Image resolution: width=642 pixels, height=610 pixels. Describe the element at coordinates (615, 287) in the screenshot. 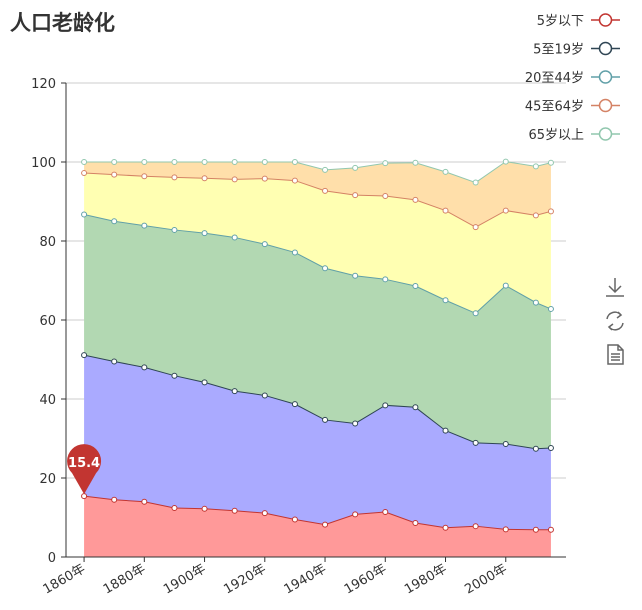

I see `download-icon` at that location.